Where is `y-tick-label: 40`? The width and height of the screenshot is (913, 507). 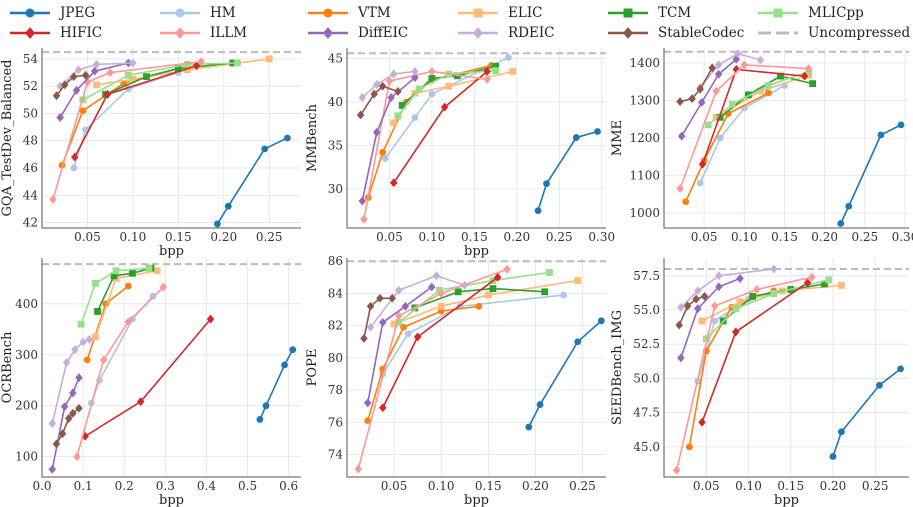 y-tick-label: 40 is located at coordinates (335, 102).